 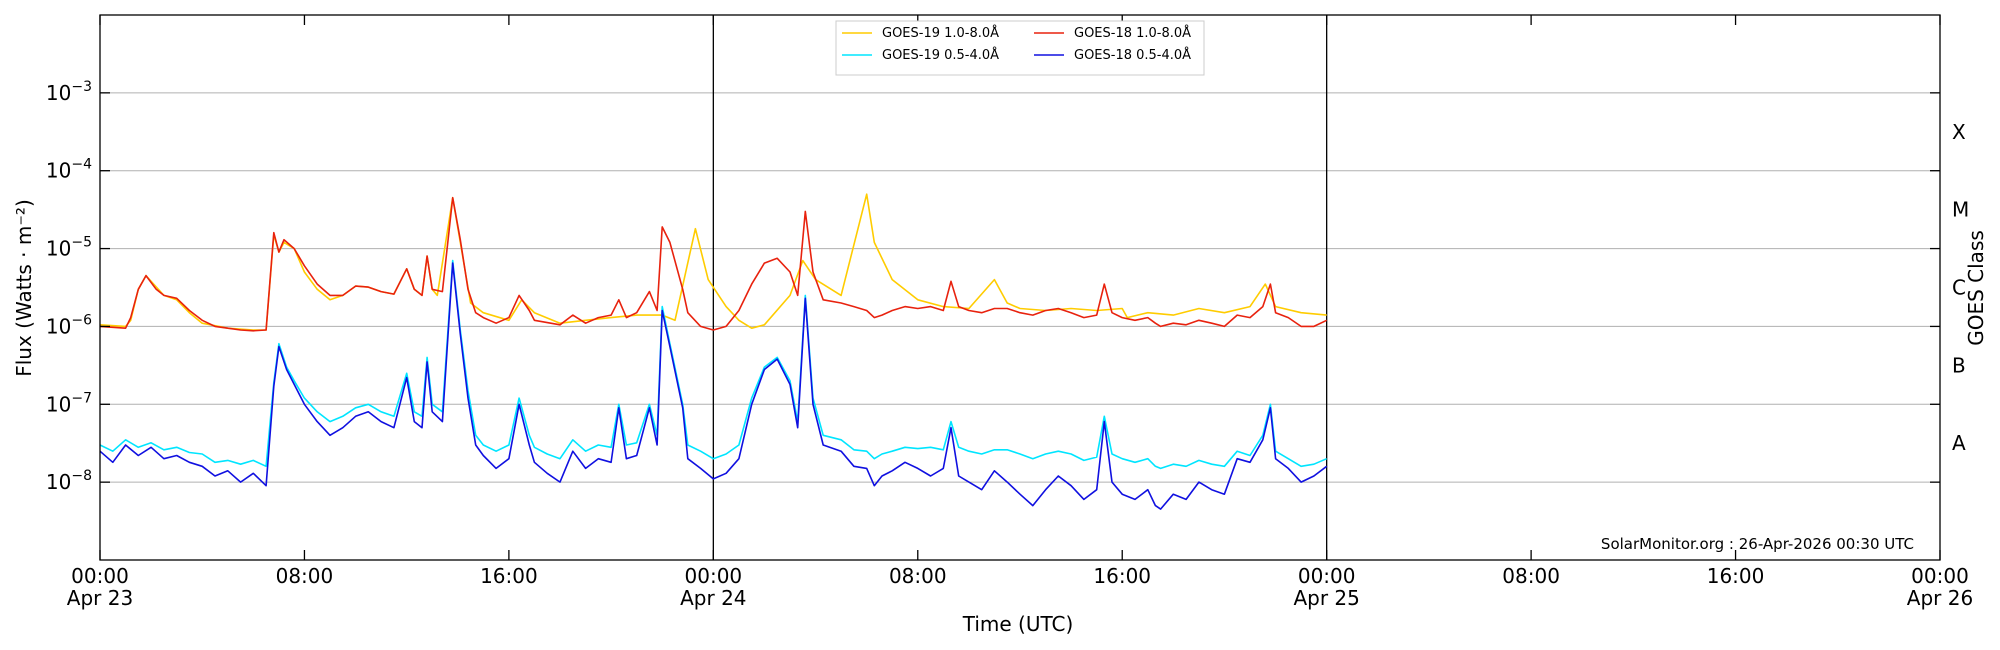 I want to click on y-tick-label: 10⁻⁷, so click(x=69, y=403).